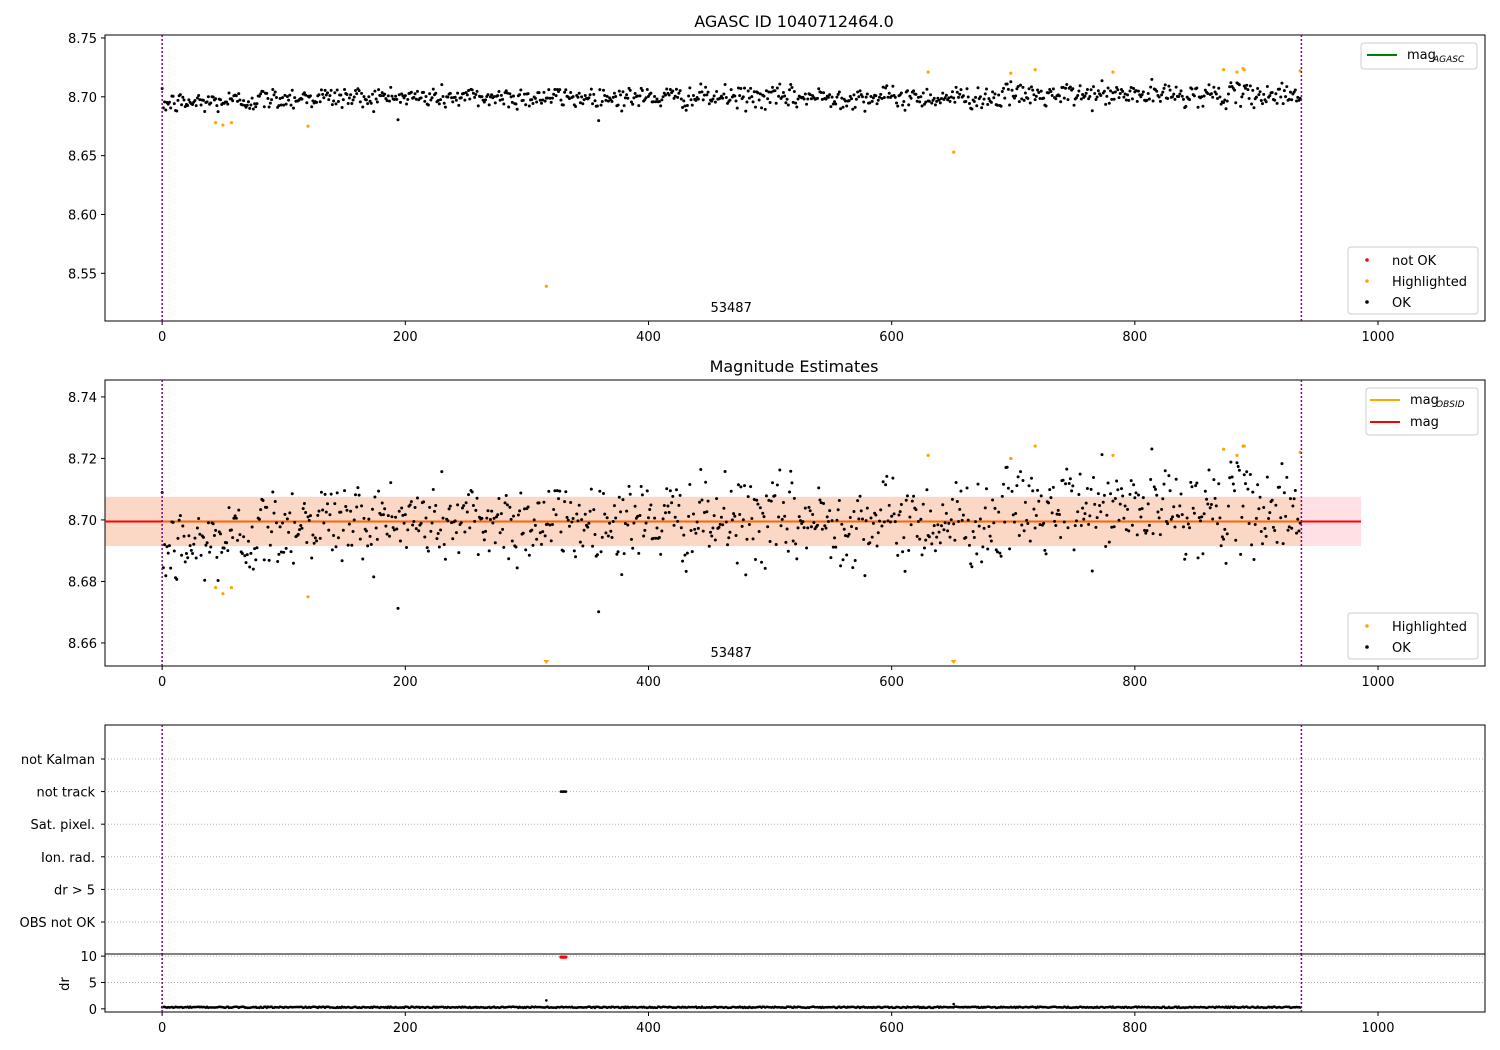 The image size is (1500, 1050). I want to click on legend-label: mag, so click(1424, 422).